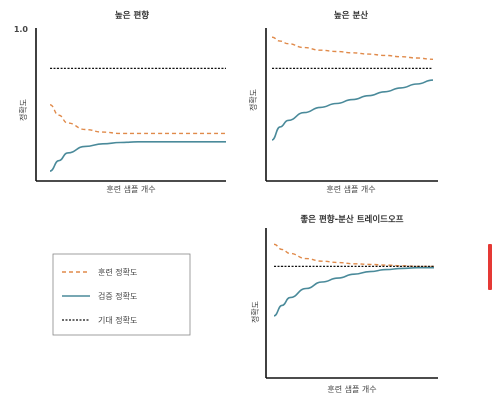 Image resolution: width=492 pixels, height=416 pixels. I want to click on legend-box, so click(121, 294).